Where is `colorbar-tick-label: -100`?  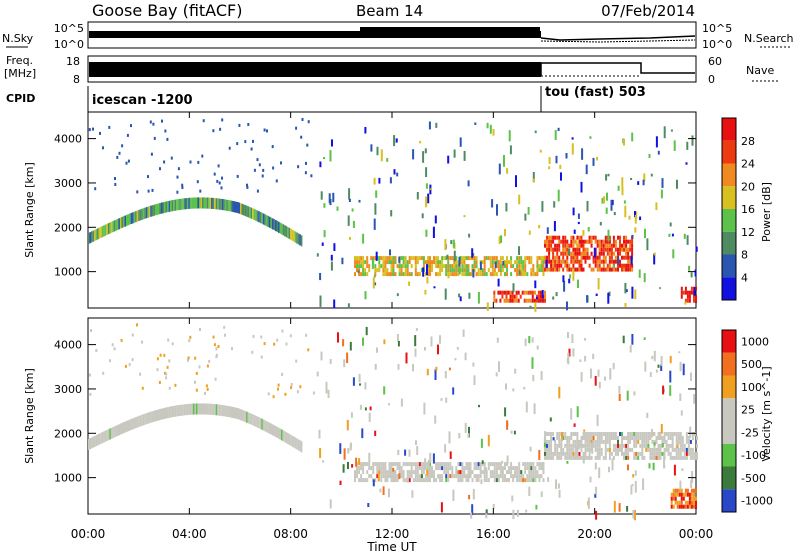
colorbar-tick-label: -100 is located at coordinates (753, 455).